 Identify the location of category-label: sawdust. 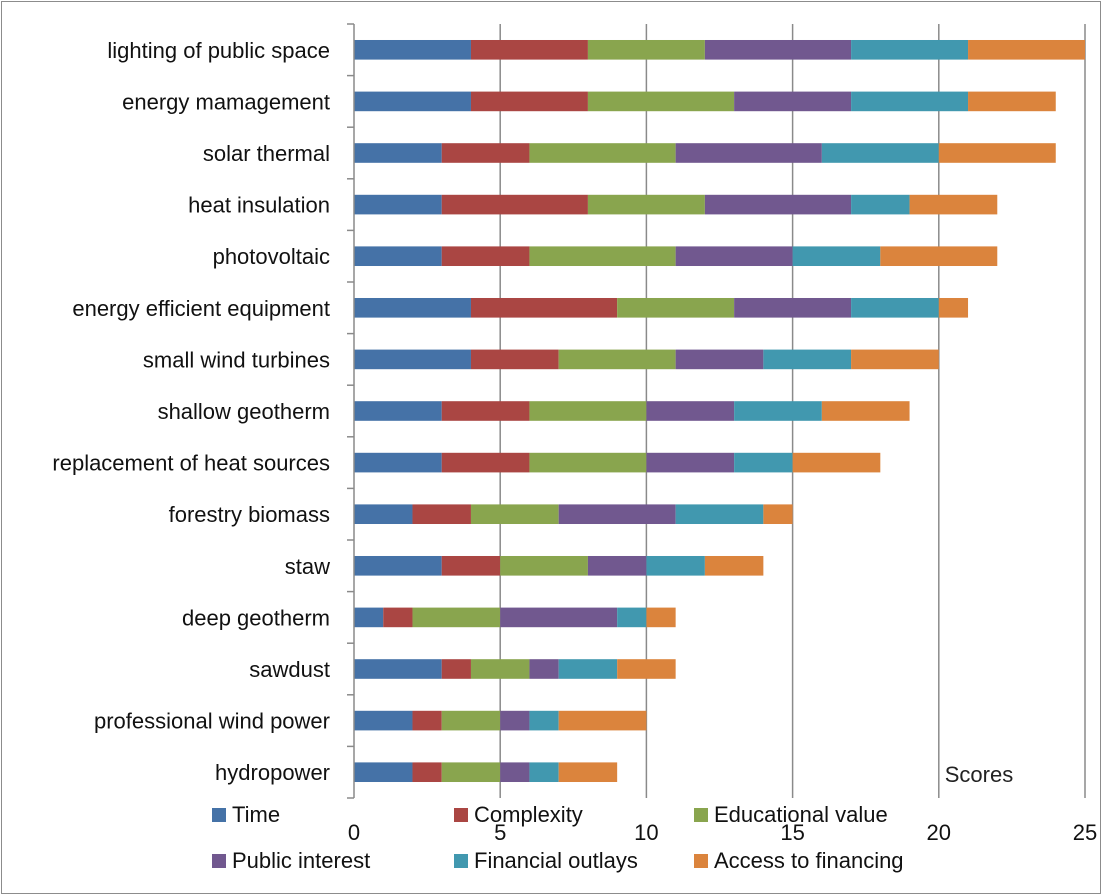
(289, 669).